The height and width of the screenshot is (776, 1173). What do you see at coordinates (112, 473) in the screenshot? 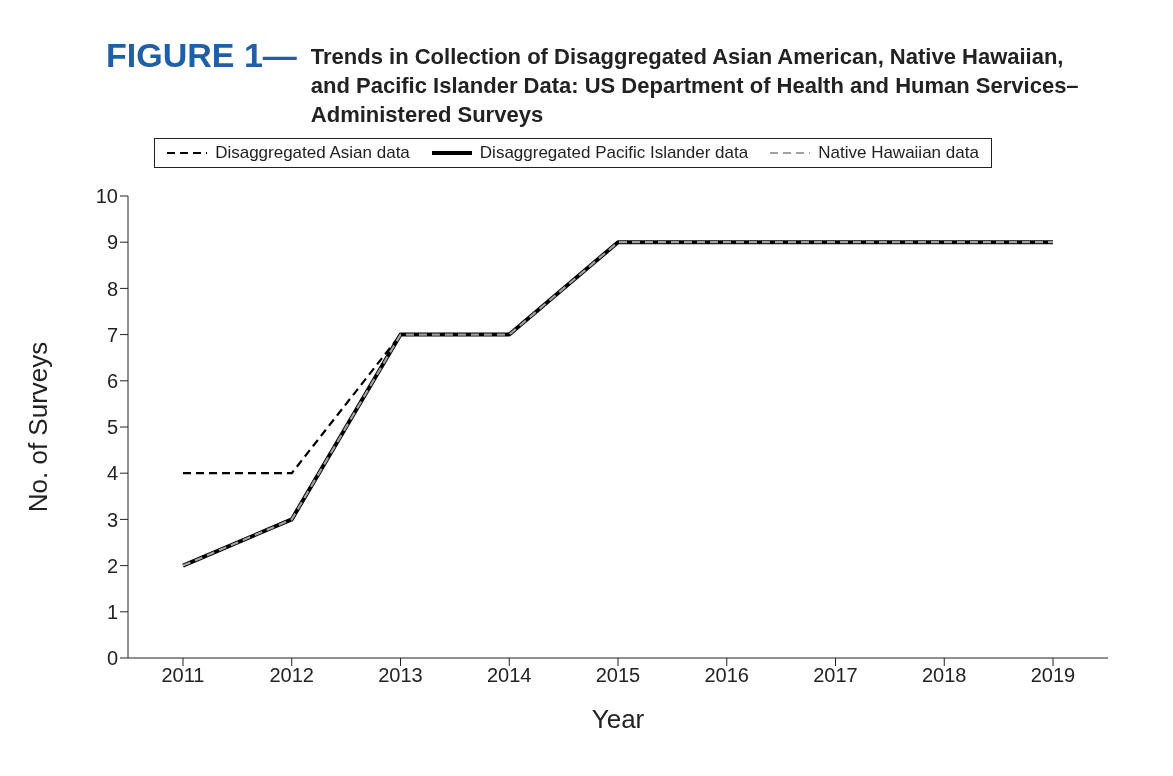
I see `y-tick-label: 4` at bounding box center [112, 473].